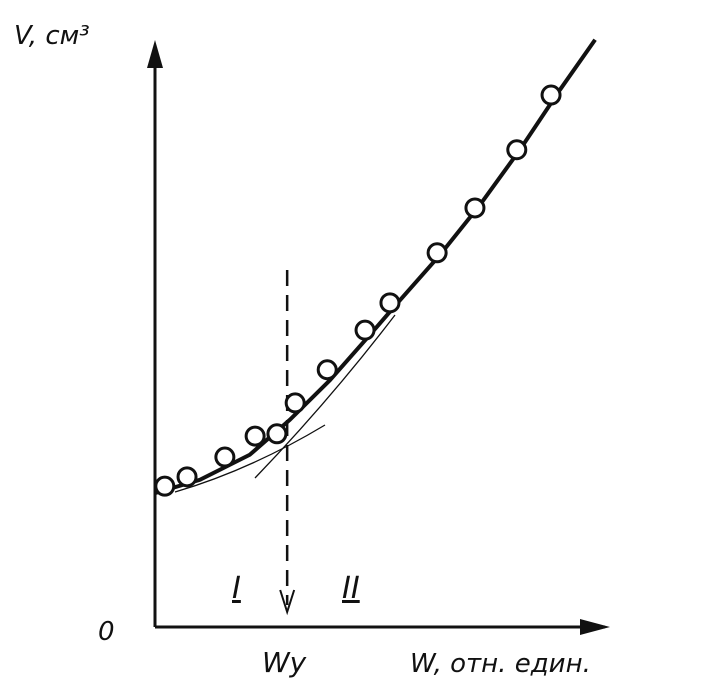  I want to click on region-label: II, so click(351, 588).